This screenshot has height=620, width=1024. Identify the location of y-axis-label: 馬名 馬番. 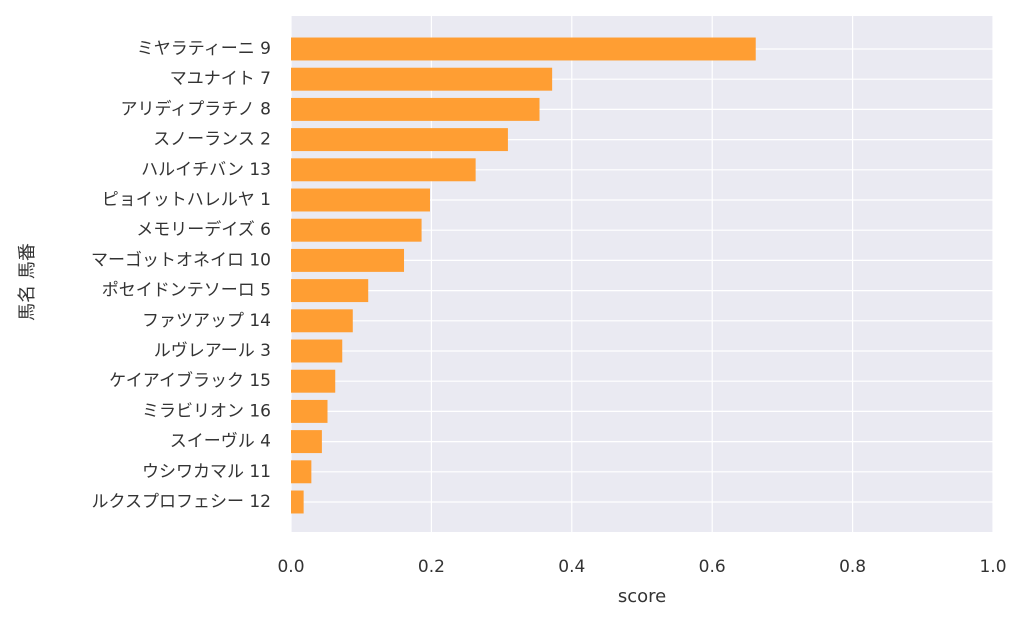
(27, 282).